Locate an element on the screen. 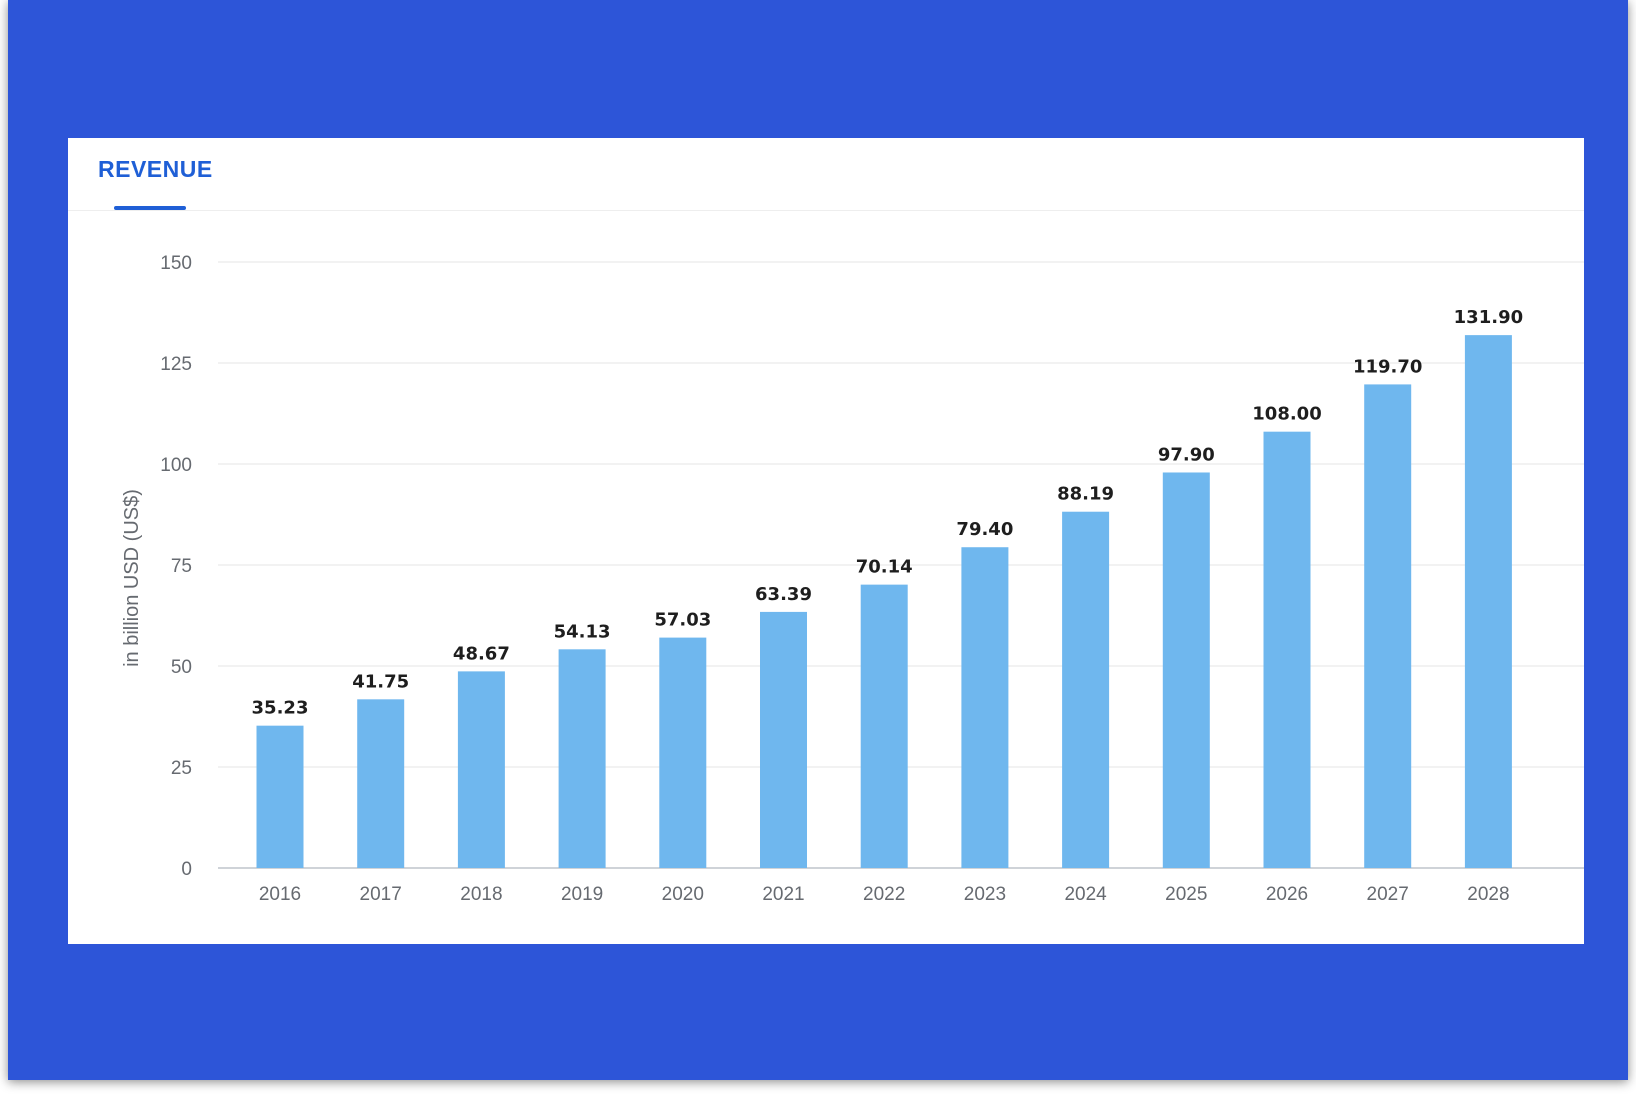 The height and width of the screenshot is (1096, 1636). data-label-2016: 35.23 is located at coordinates (280, 708).